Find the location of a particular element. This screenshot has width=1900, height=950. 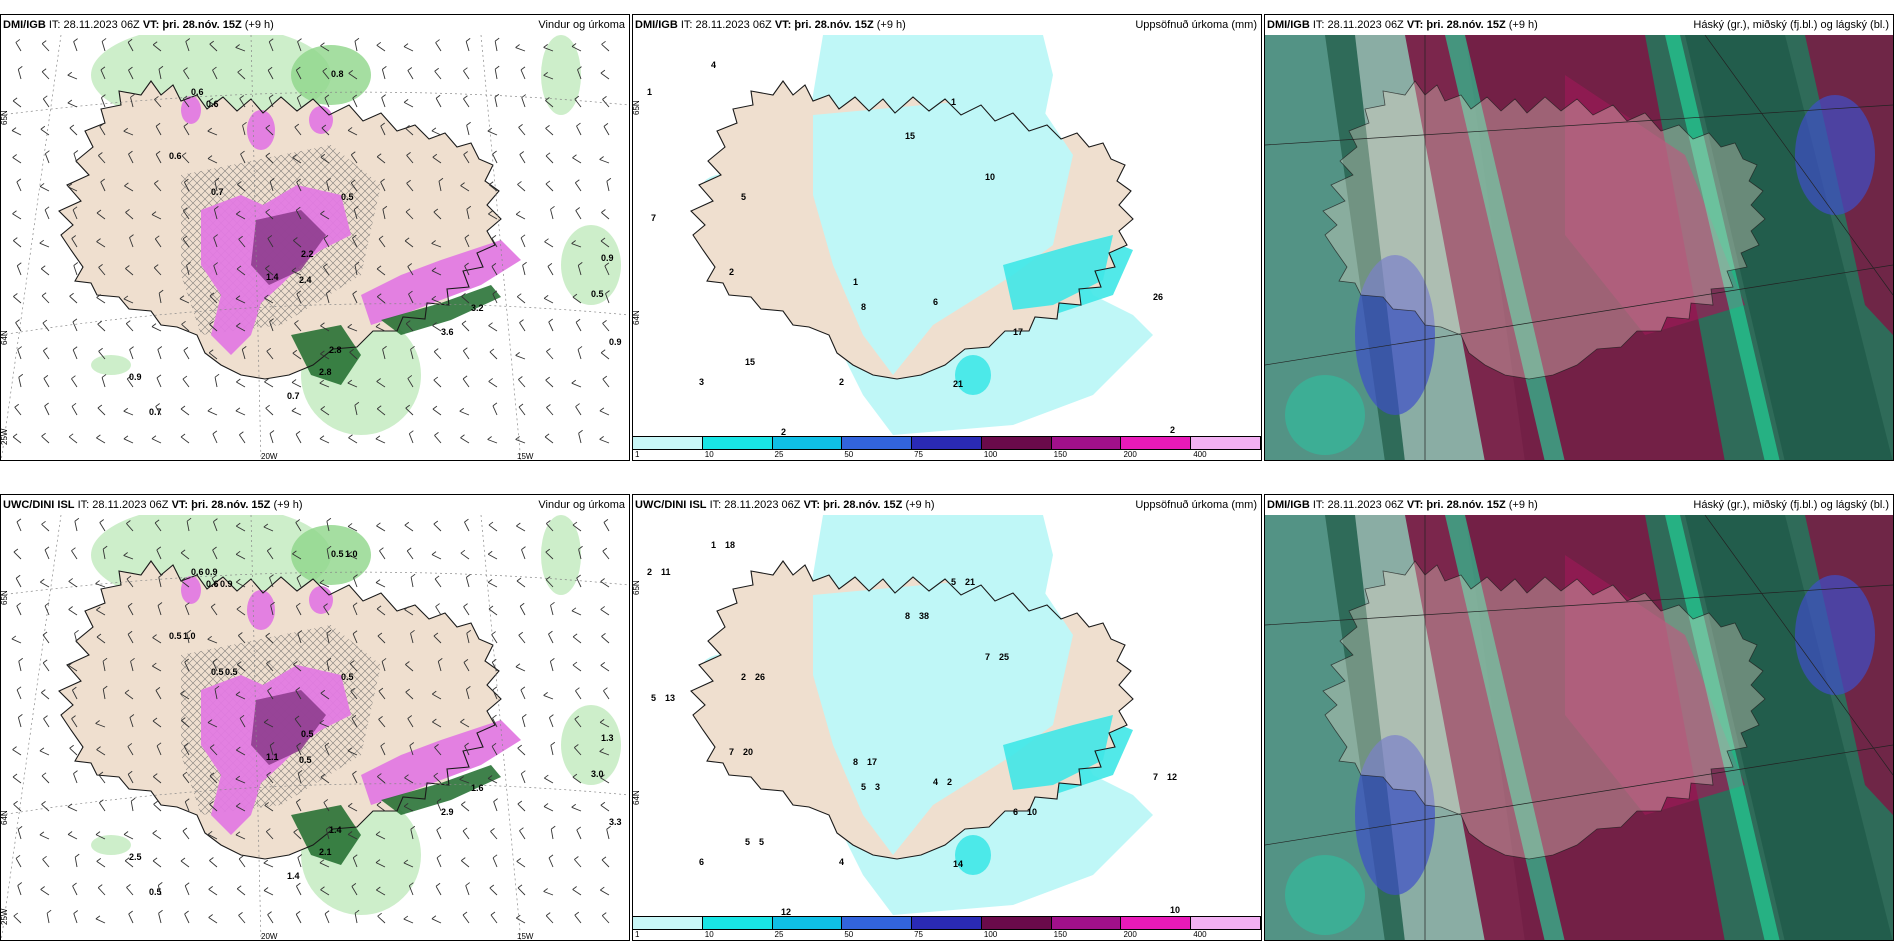

value-label: 0.9 is located at coordinates (615, 342).